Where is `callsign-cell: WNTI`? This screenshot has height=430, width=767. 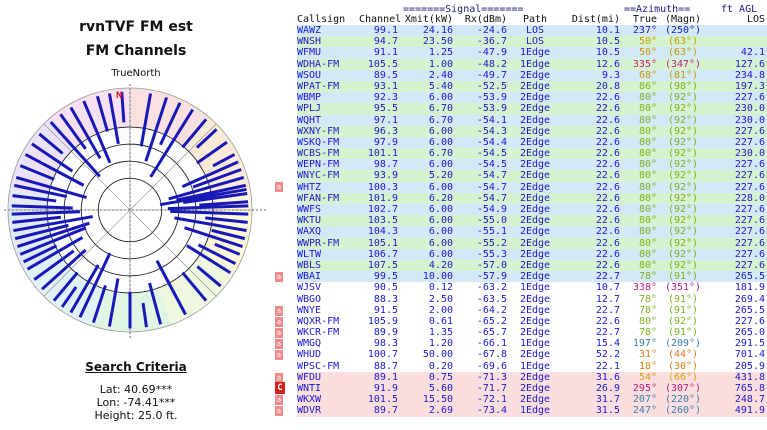 callsign-cell: WNTI is located at coordinates (309, 388).